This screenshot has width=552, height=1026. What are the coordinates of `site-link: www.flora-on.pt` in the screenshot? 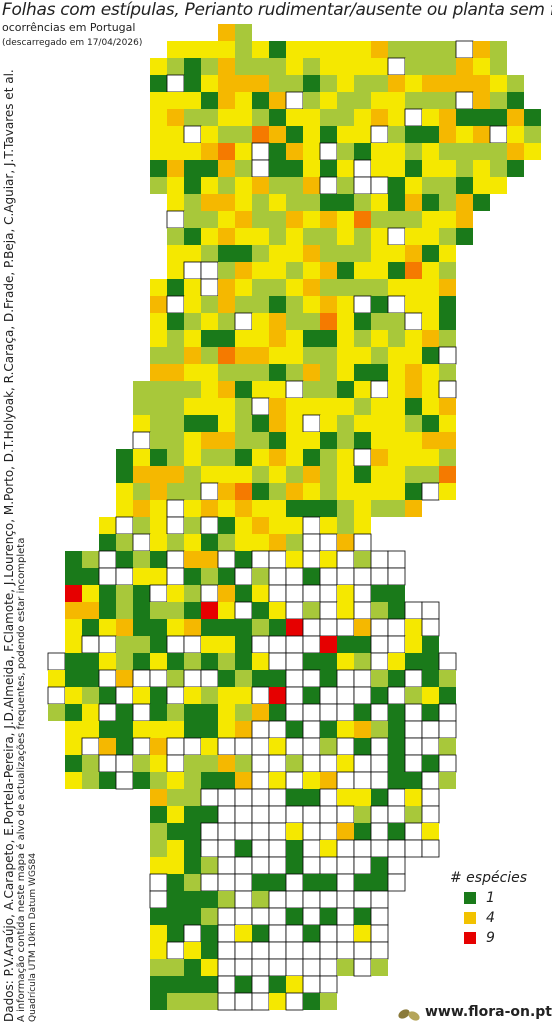 It's located at (488, 1012).